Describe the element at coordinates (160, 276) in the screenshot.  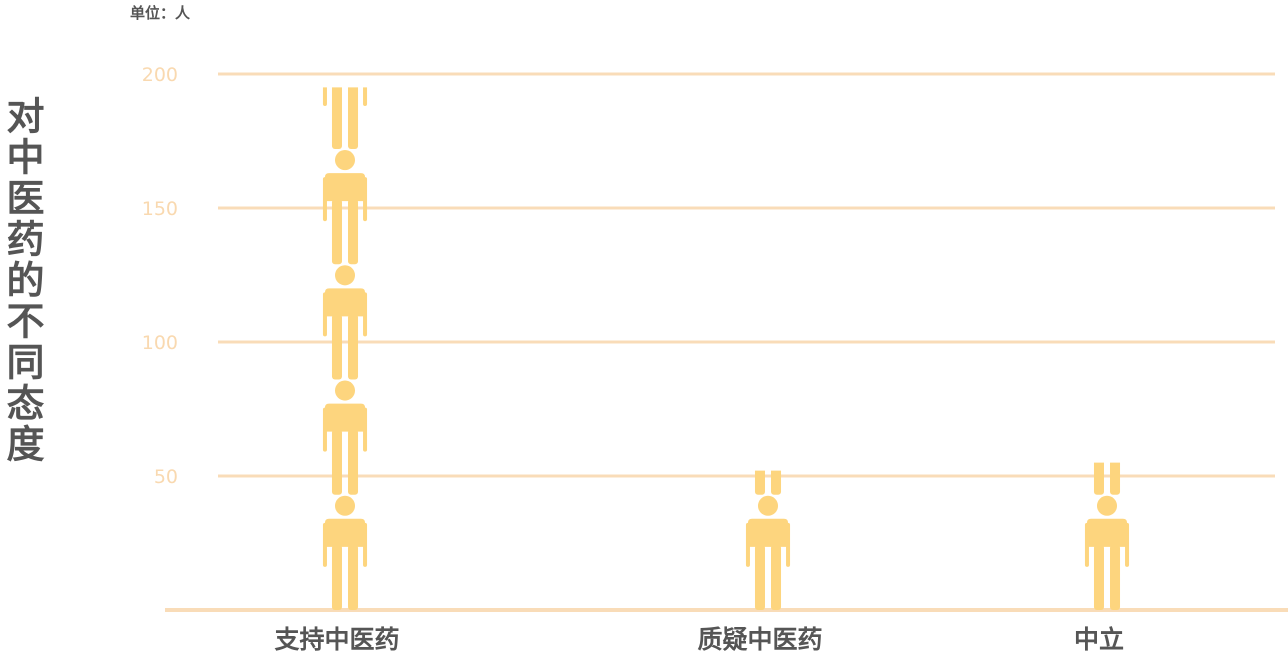
I see `y-tick-labels: 50 100 150 200` at that location.